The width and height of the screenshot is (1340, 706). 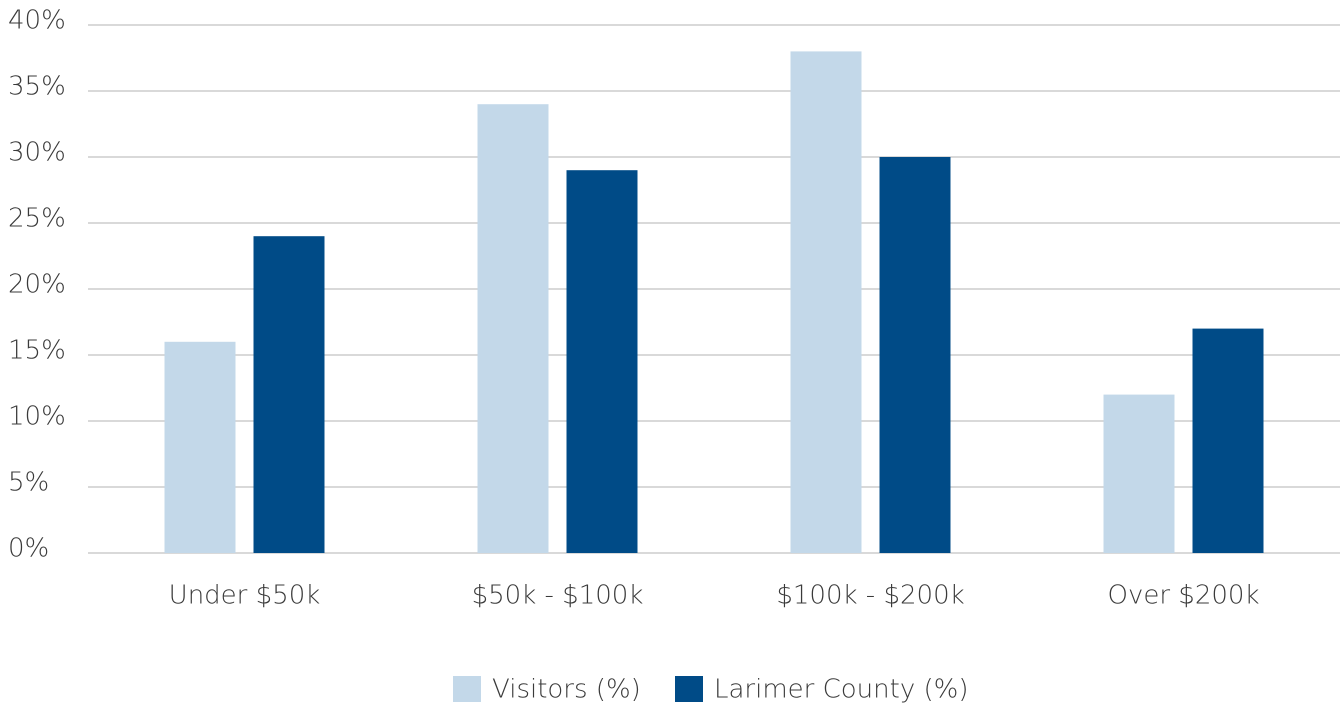 I want to click on legend-label: Larimer County (%), so click(x=841, y=690).